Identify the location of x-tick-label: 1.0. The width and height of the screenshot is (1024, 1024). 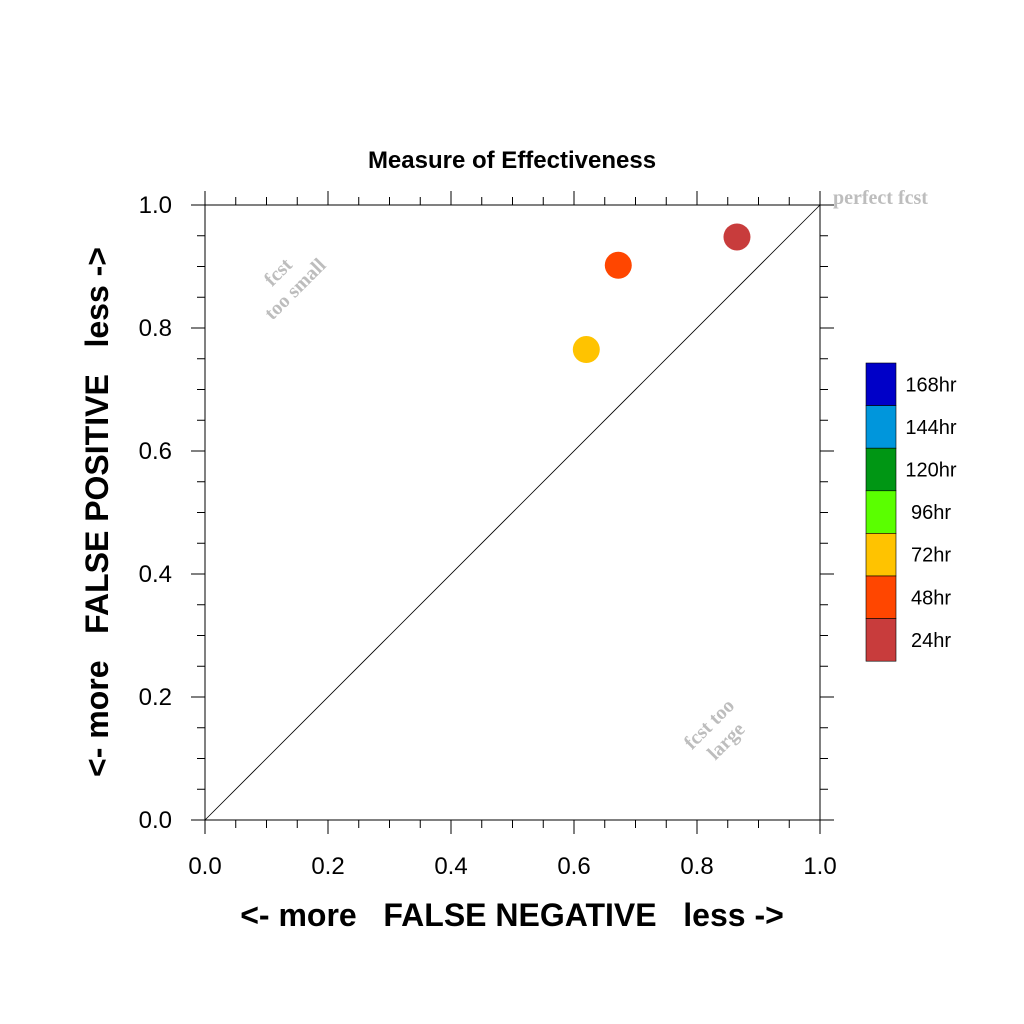
(819, 866).